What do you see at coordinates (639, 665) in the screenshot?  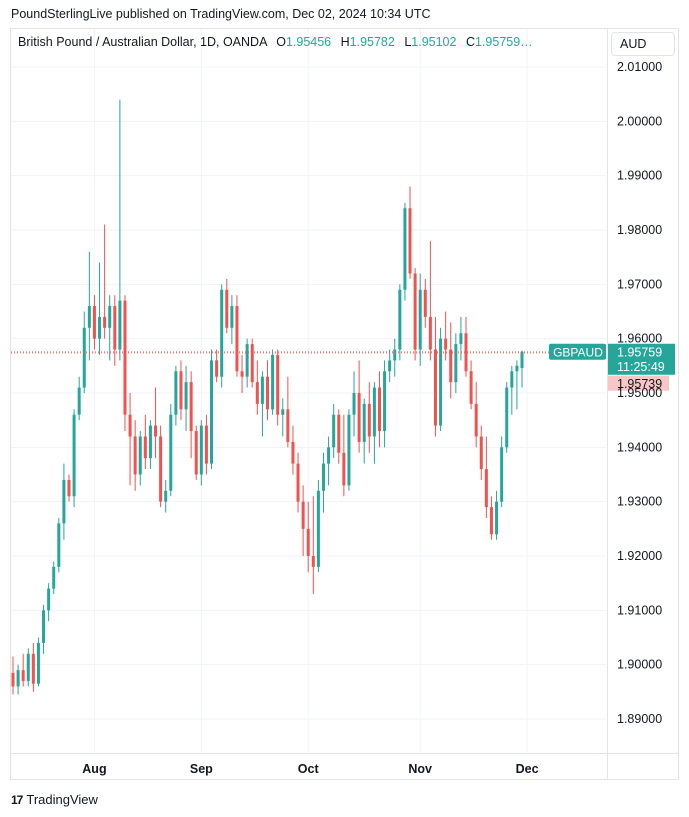 I see `y-tick-label: 1.90000` at bounding box center [639, 665].